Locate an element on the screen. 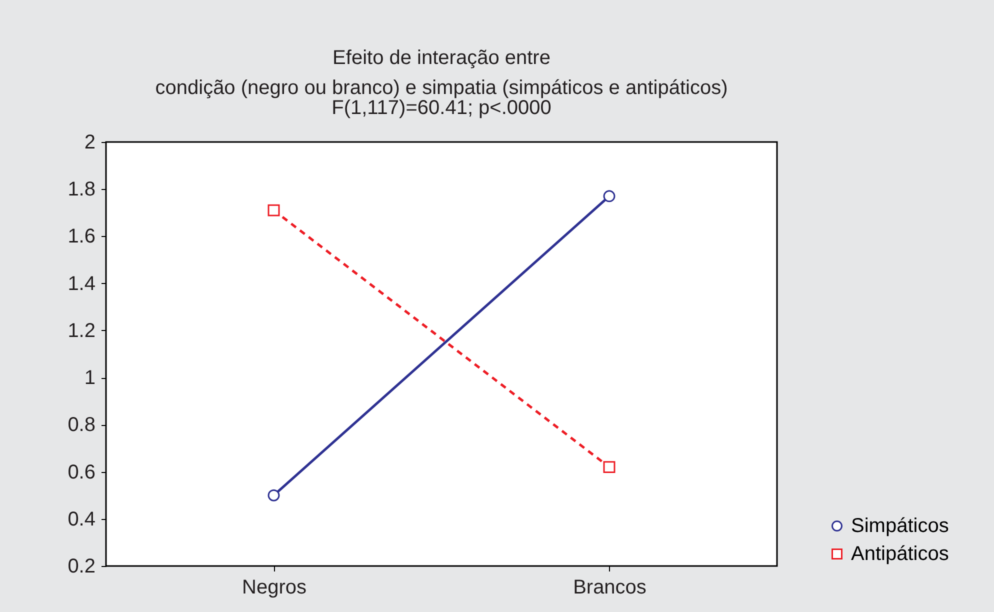 The width and height of the screenshot is (994, 612). y-tick-label: 2 is located at coordinates (90, 143).